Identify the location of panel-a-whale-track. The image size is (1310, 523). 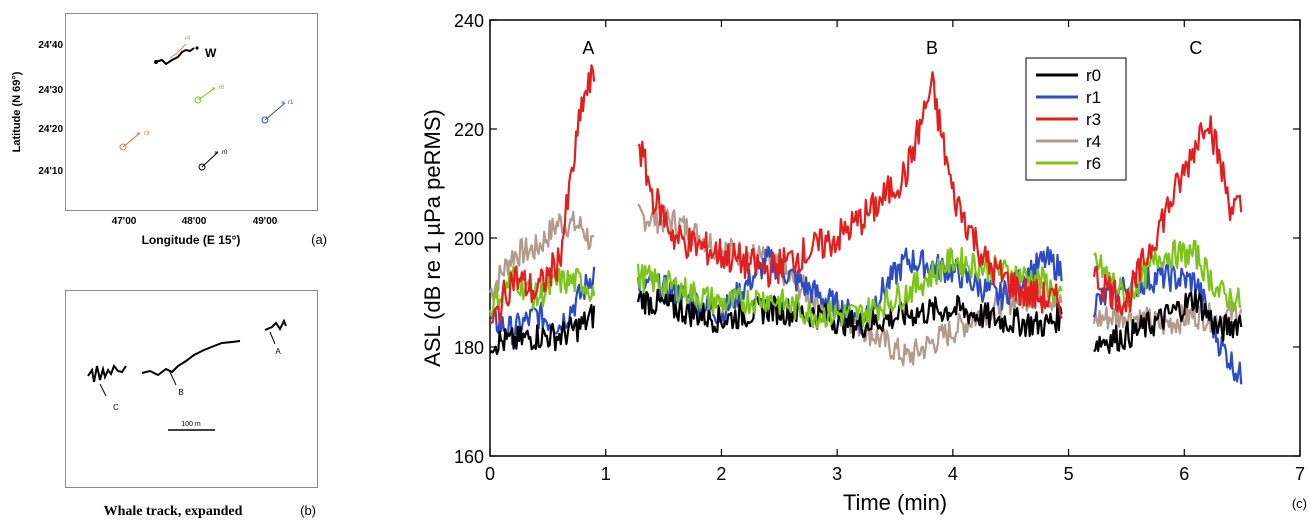
(176, 54).